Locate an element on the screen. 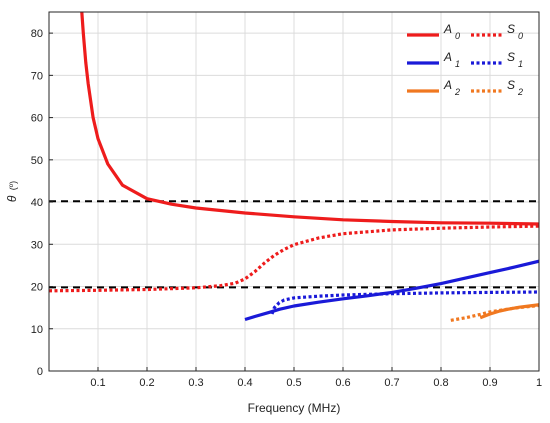 This screenshot has height=423, width=550. legend: A 0 S 0 A 1 S 1 A 2 S 2 is located at coordinates (465, 59).